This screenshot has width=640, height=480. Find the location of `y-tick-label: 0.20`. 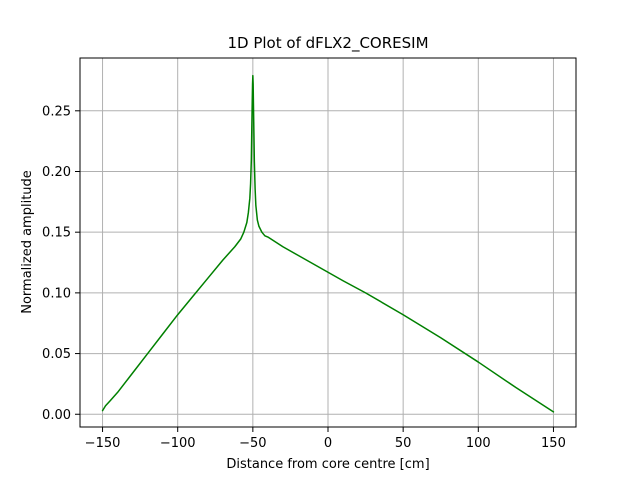

y-tick-label: 0.20 is located at coordinates (56, 172).